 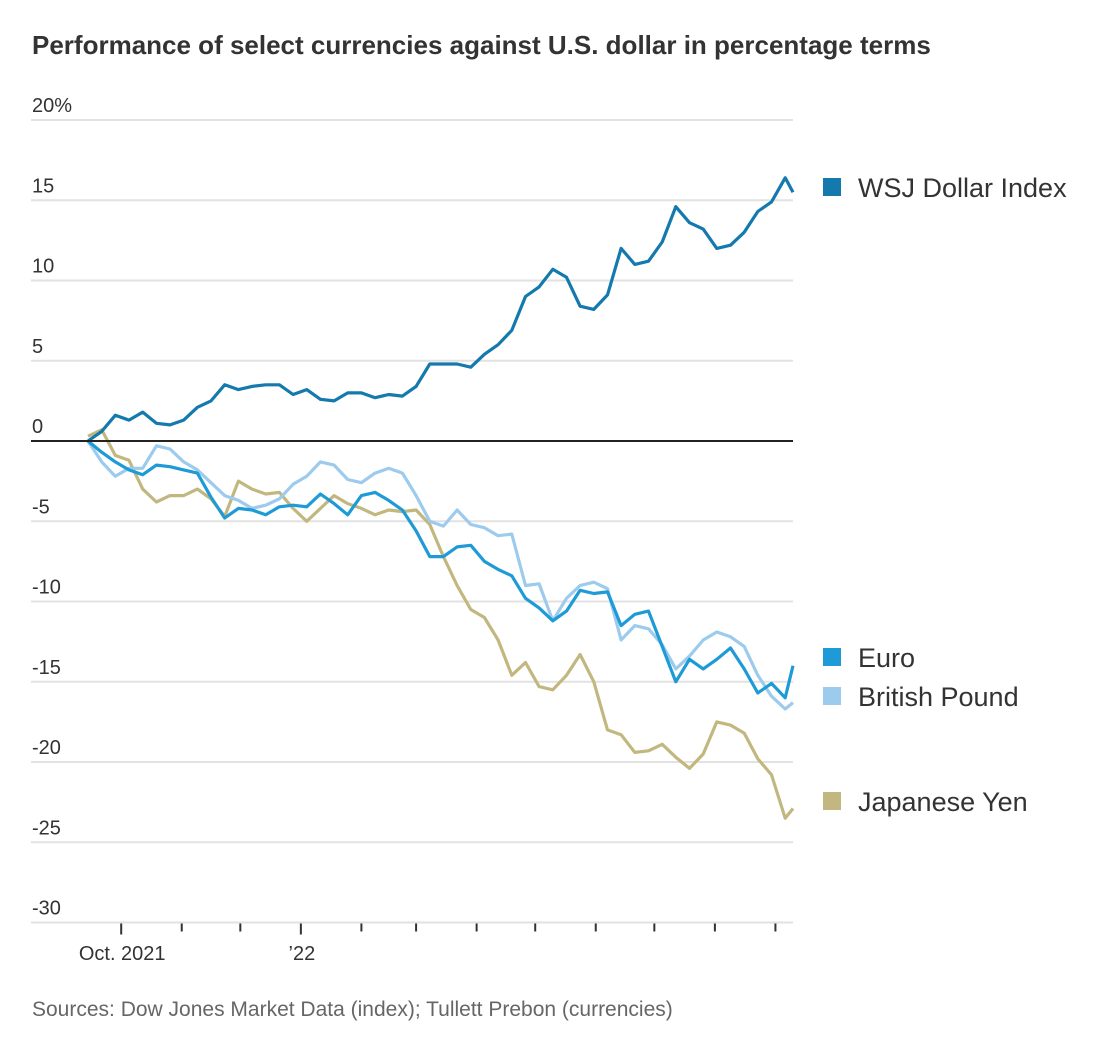 I want to click on y-axis-ticks: 20% 15 10 5 0 -5 -10 -15 -20 -25 -30, so click(x=52, y=507).